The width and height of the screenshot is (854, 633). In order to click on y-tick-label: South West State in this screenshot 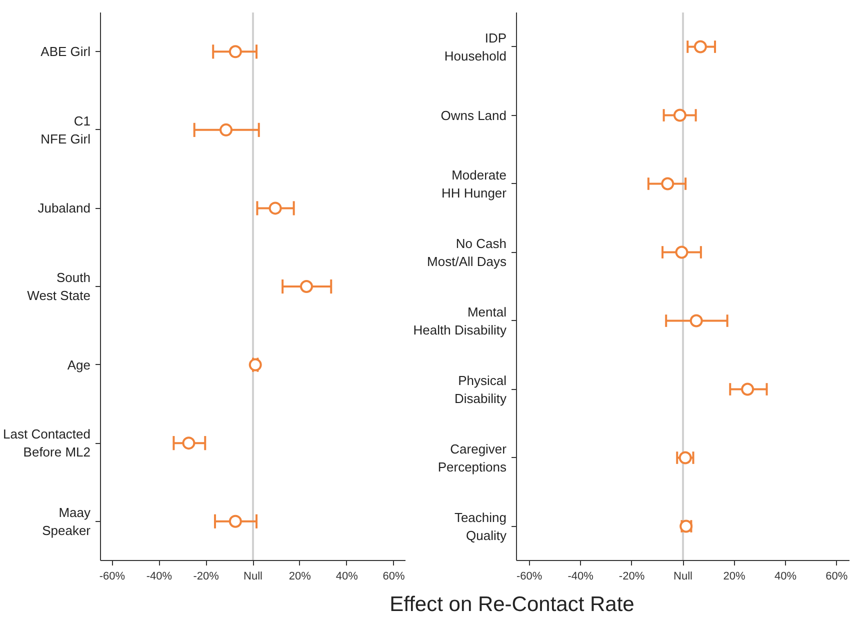, I will do `click(59, 286)`.